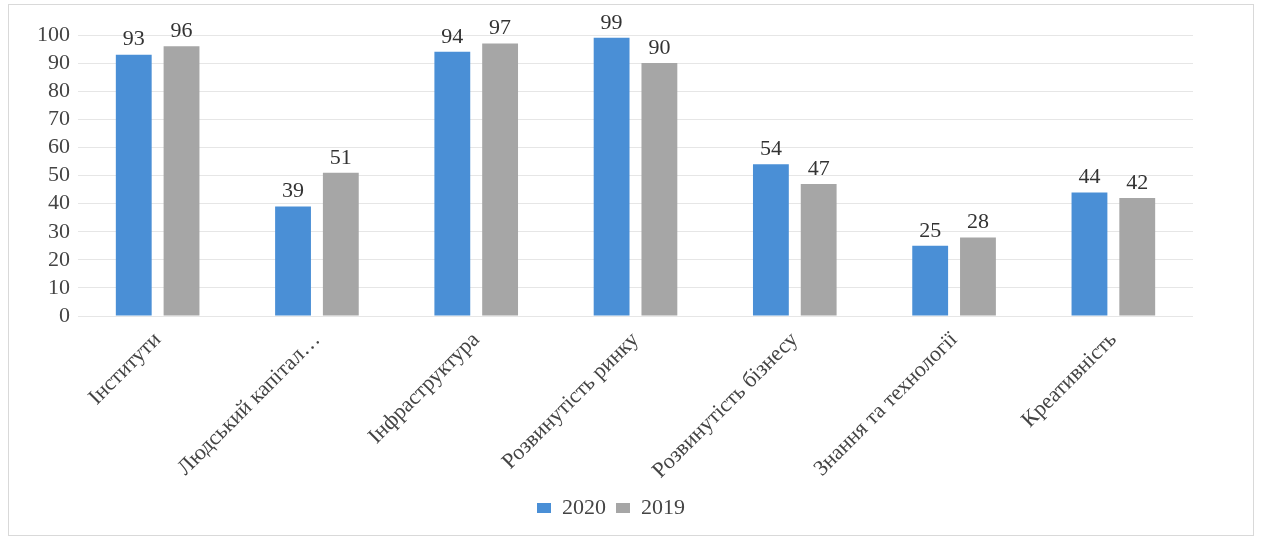 This screenshot has width=1262, height=539. What do you see at coordinates (64, 314) in the screenshot?
I see `y-tick-label: 0` at bounding box center [64, 314].